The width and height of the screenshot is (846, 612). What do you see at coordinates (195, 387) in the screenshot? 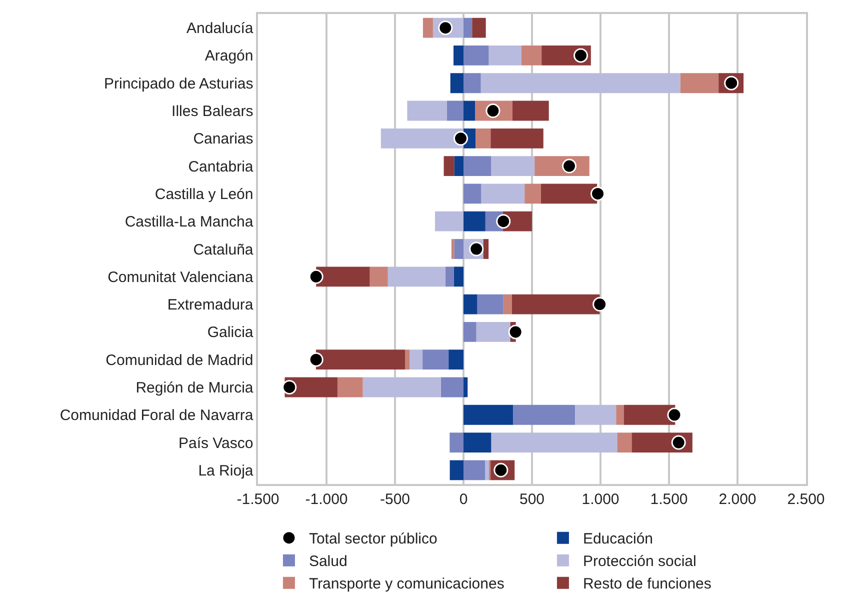
I see `y-tick-label: Región de Murcia` at bounding box center [195, 387].